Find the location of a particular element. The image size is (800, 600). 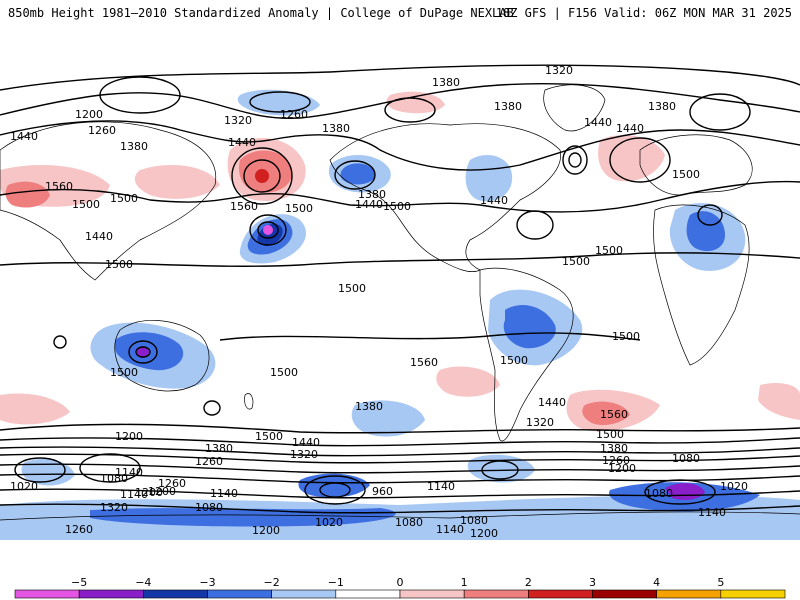

pos-anomaly-north-pacific-center is located at coordinates (262, 176).